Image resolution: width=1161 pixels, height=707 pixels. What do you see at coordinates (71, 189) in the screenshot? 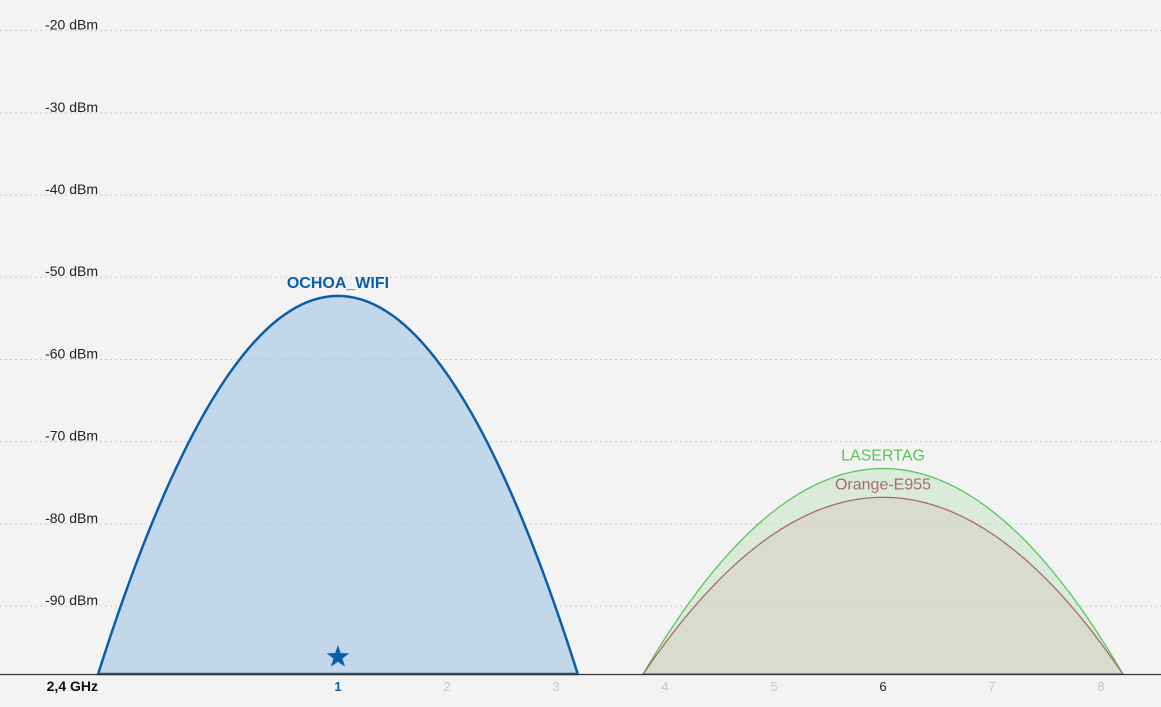
I see `y-tick-label: -40 dBm` at bounding box center [71, 189].